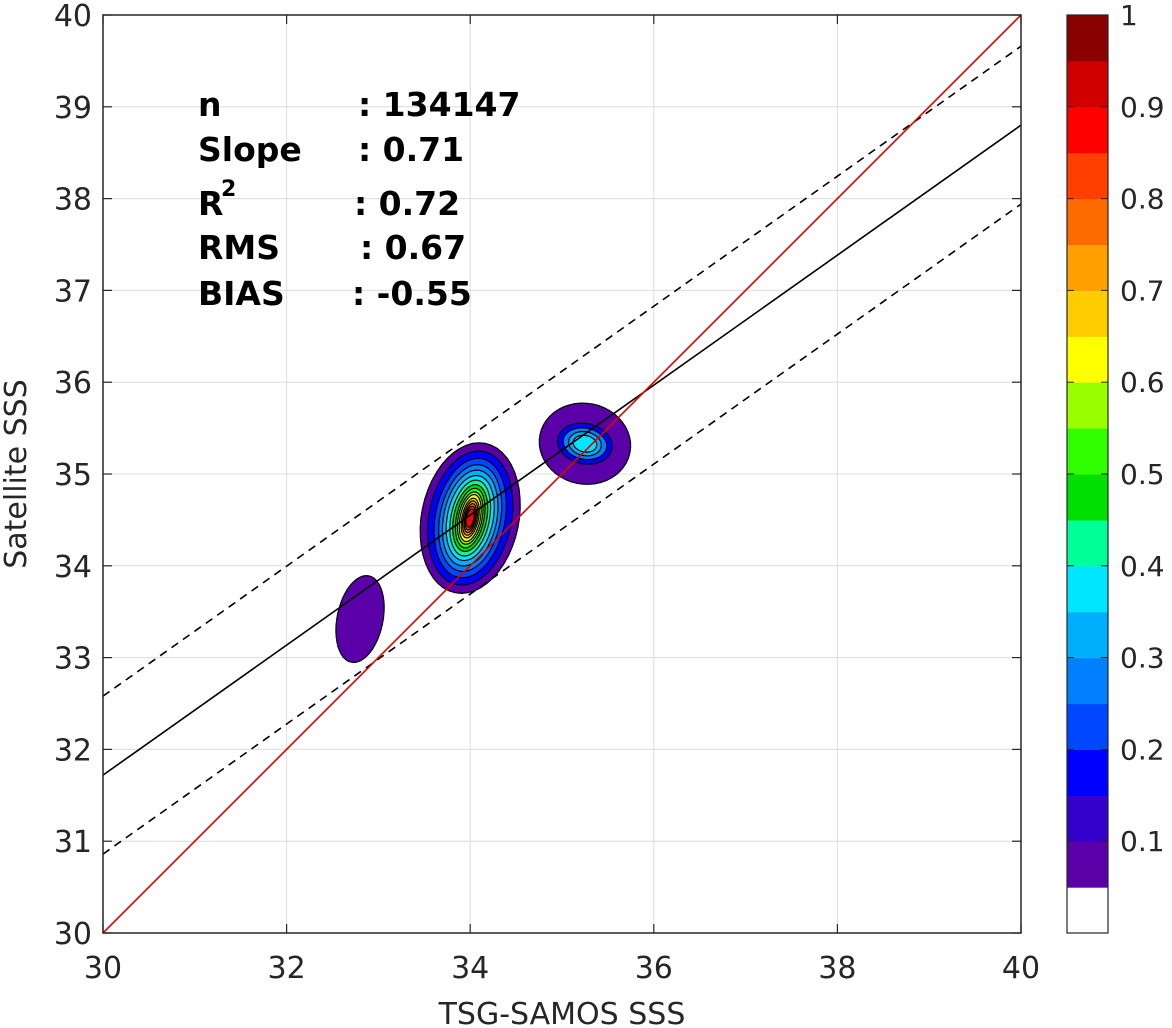 This screenshot has width=1172, height=1028. What do you see at coordinates (1142, 290) in the screenshot?
I see `colorbar-tick-label: 0.7` at bounding box center [1142, 290].